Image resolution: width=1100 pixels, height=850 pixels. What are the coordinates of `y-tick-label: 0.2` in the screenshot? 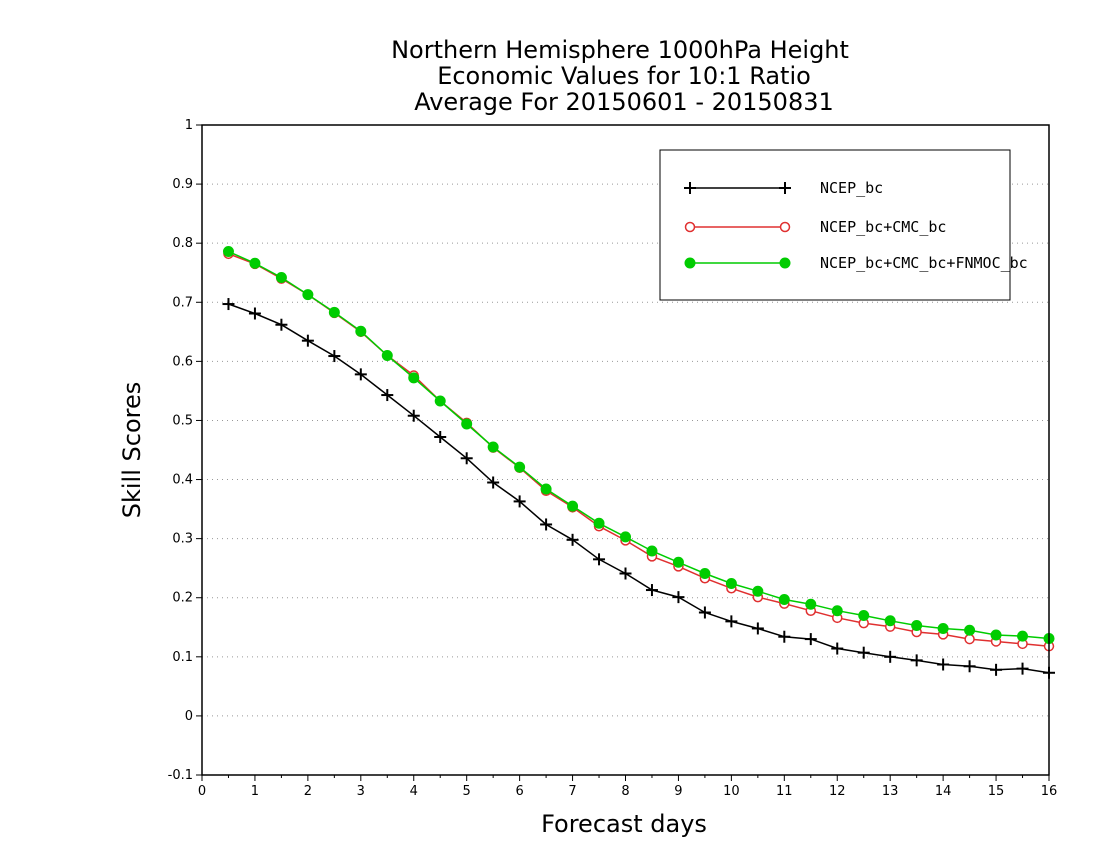 It's located at (182, 598).